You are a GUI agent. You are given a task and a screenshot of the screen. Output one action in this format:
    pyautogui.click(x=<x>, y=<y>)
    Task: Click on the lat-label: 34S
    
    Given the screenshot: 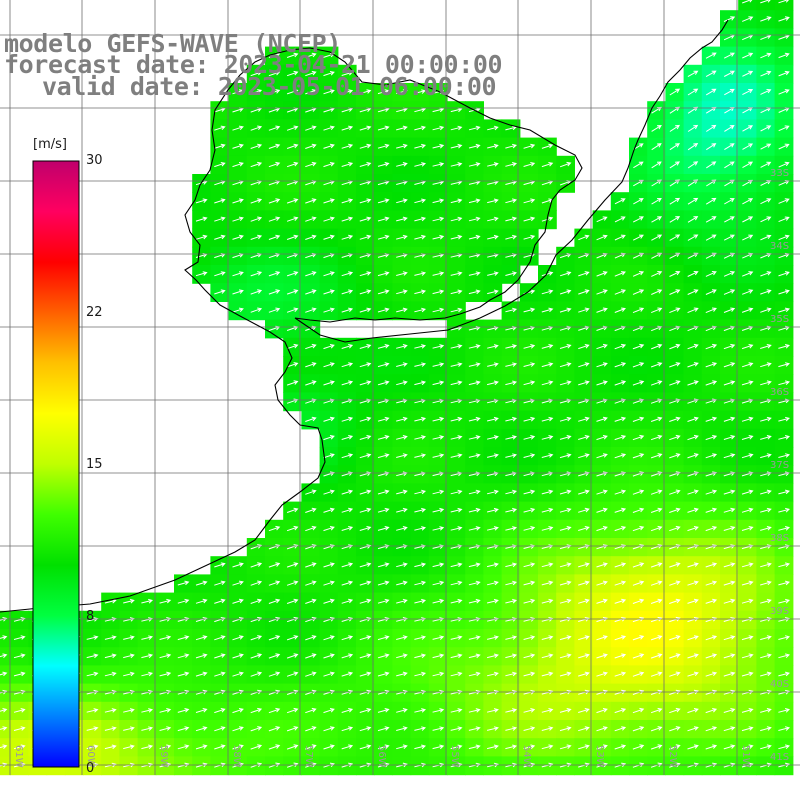 What is the action you would take?
    pyautogui.click(x=779, y=246)
    